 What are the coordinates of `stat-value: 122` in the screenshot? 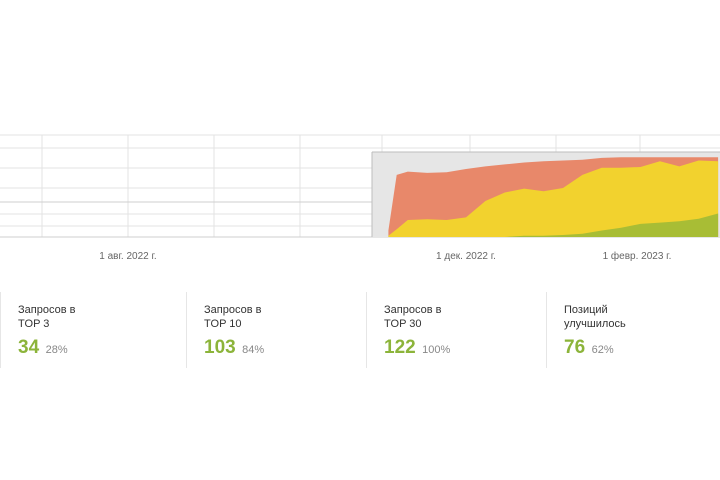 It's located at (400, 347).